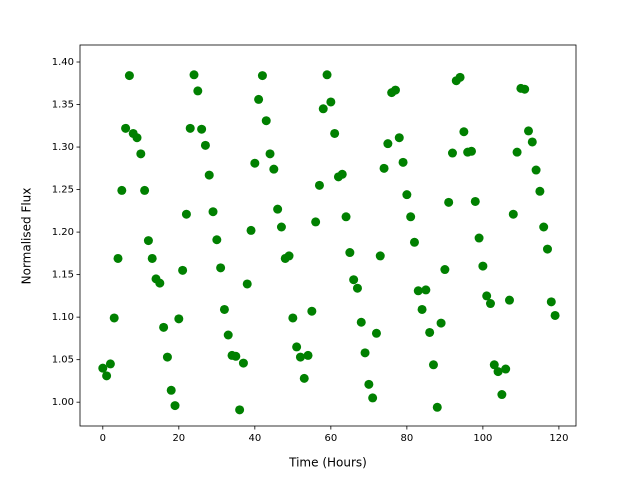  What do you see at coordinates (254, 438) in the screenshot?
I see `x-tick-label: 40` at bounding box center [254, 438].